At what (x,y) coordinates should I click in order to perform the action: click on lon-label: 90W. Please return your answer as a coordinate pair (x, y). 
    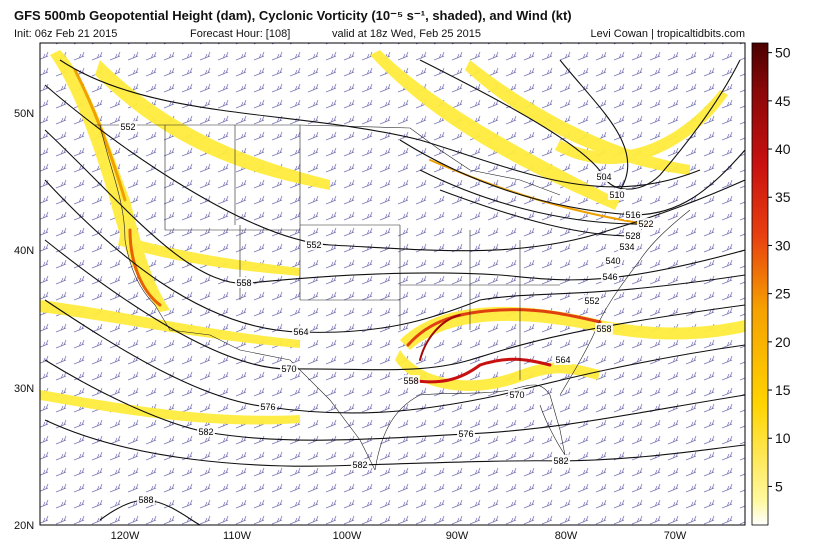
    Looking at the image, I should click on (457, 536).